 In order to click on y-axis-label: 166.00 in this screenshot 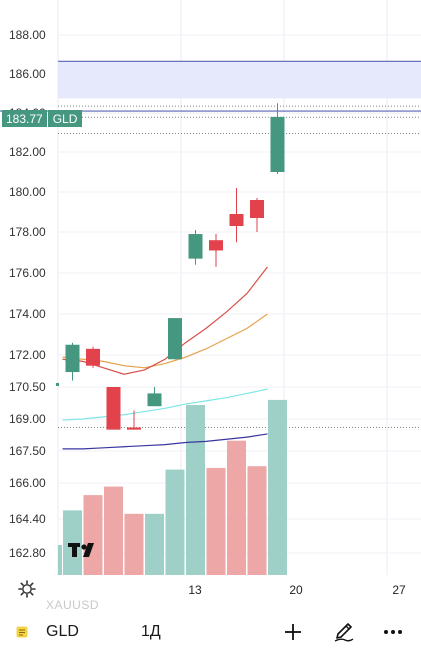, I will do `click(27, 483)`.